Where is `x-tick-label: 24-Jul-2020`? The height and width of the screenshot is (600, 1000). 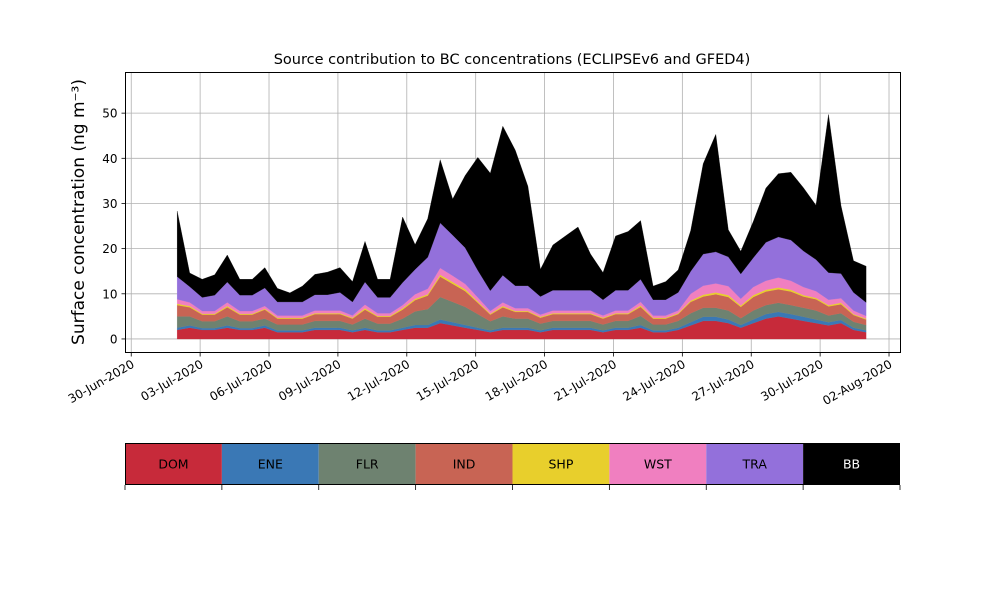 x-tick-label: 24-Jul-2020 is located at coordinates (654, 380).